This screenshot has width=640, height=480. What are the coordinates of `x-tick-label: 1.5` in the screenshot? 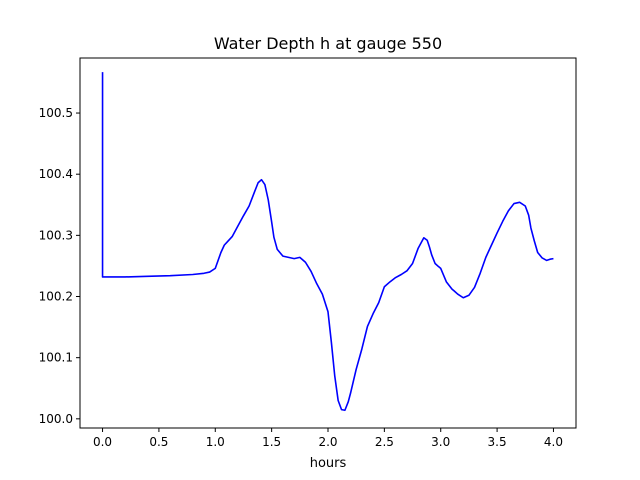 It's located at (271, 442).